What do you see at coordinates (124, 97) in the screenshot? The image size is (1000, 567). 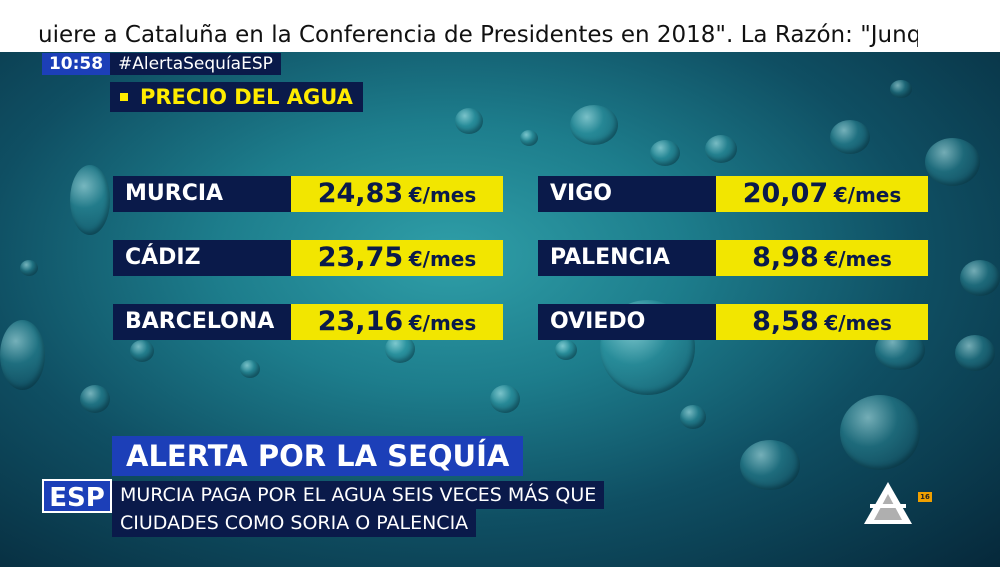 I see `bullet-icon` at bounding box center [124, 97].